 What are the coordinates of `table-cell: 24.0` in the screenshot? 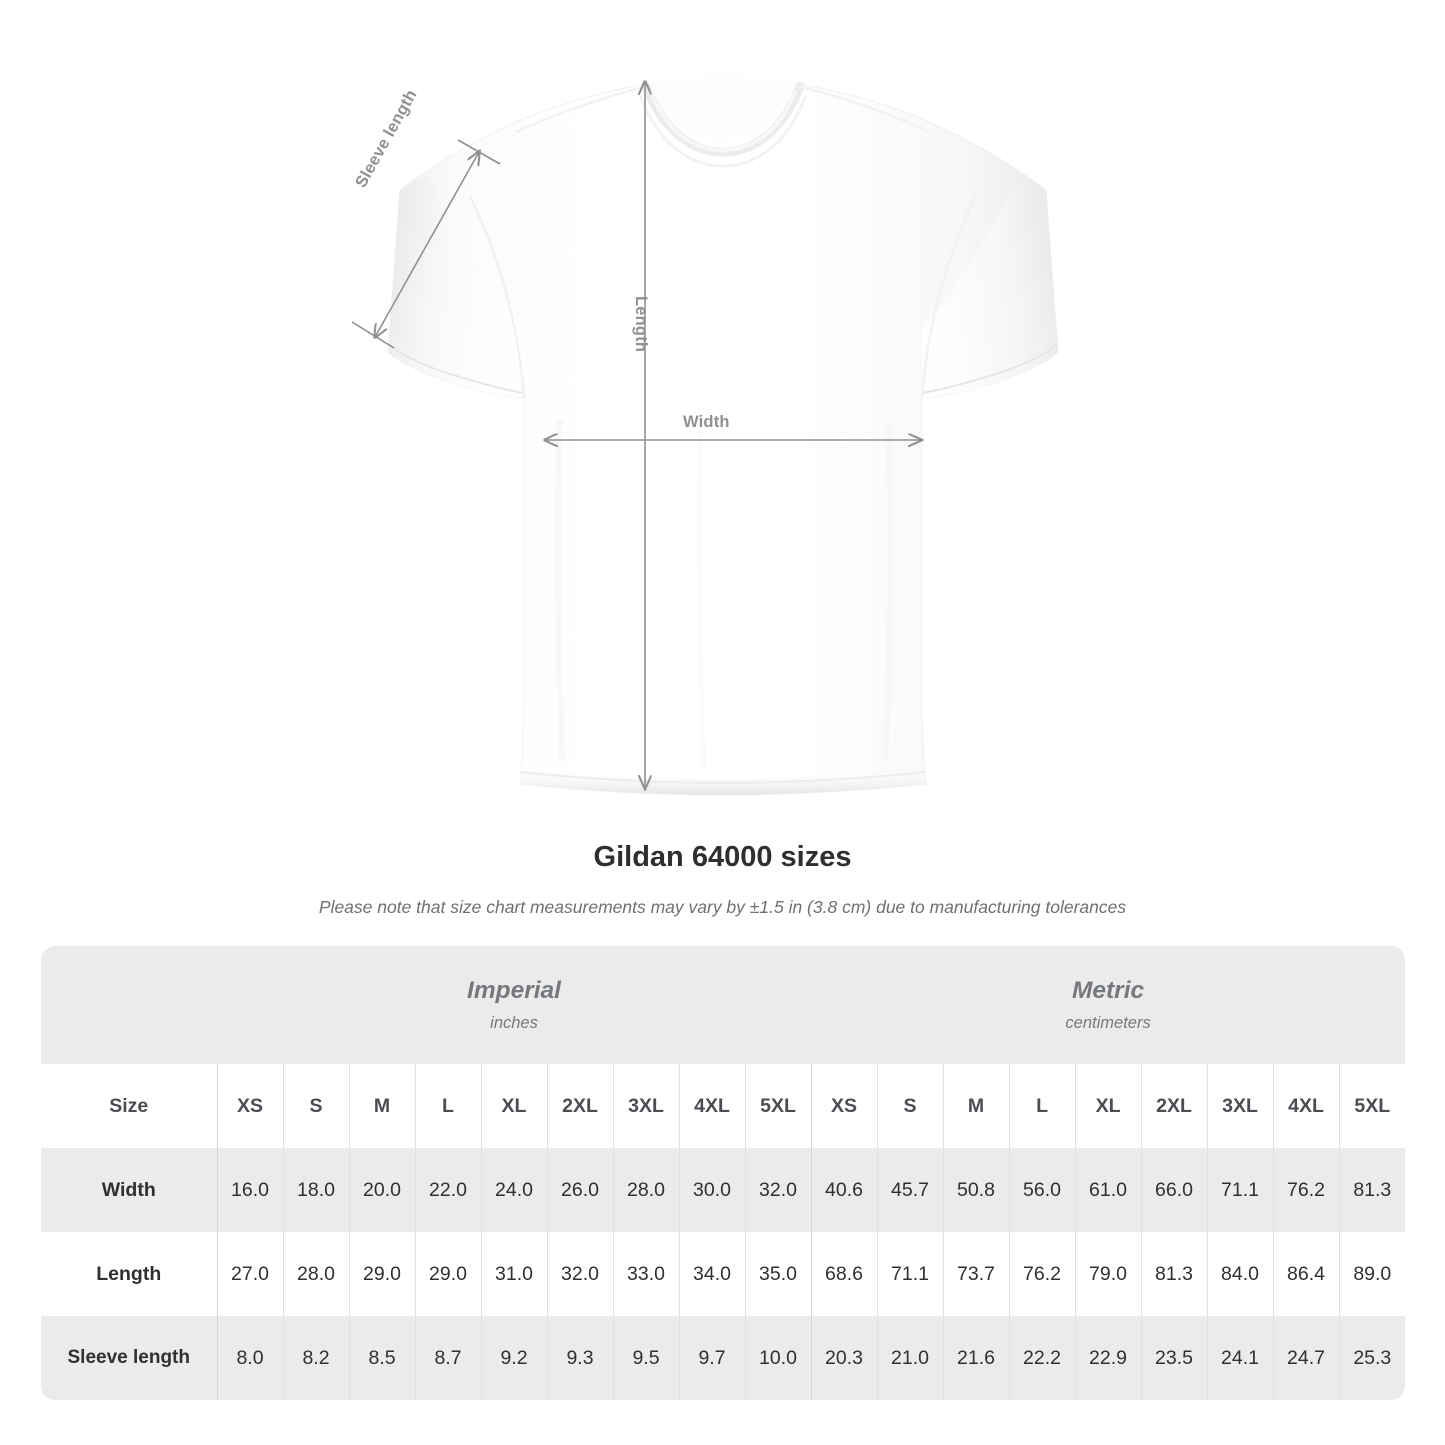 It's located at (513, 1190).